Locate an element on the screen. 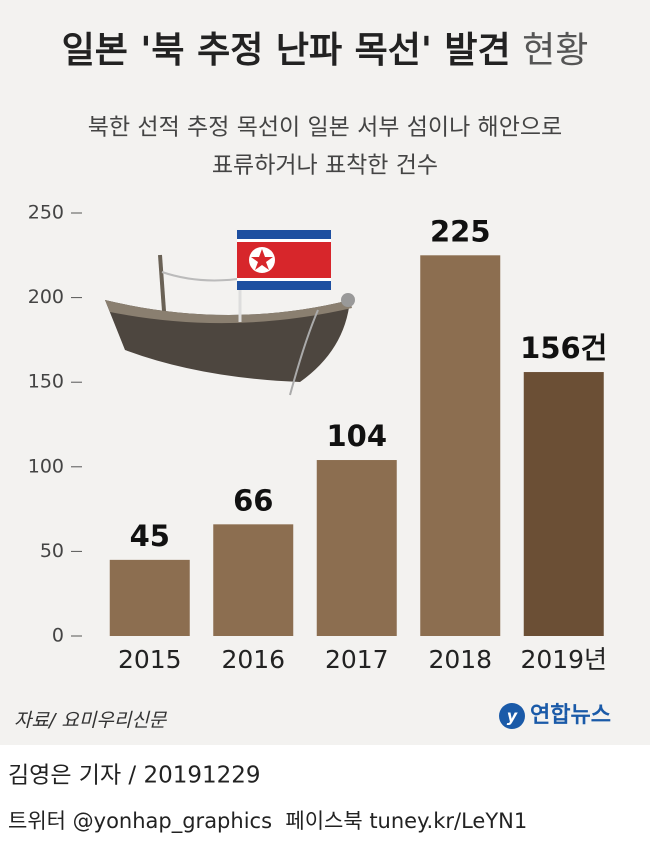  x-tick-label: 2017 is located at coordinates (357, 659).